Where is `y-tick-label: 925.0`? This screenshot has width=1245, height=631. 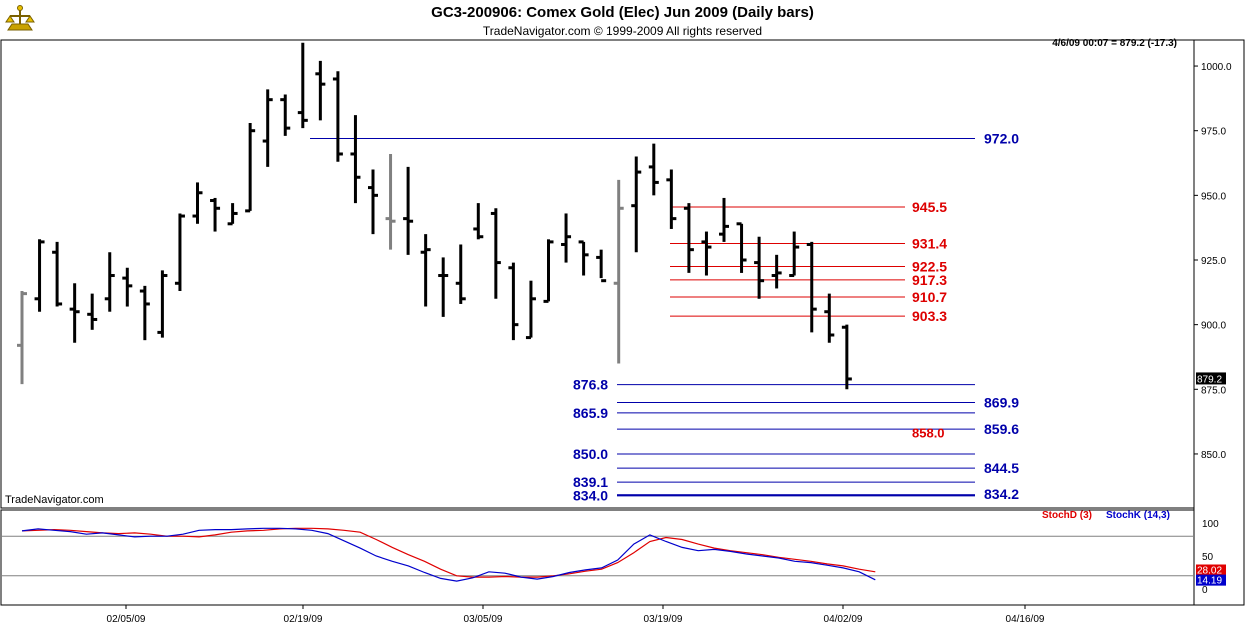 y-tick-label: 925.0 is located at coordinates (1213, 261).